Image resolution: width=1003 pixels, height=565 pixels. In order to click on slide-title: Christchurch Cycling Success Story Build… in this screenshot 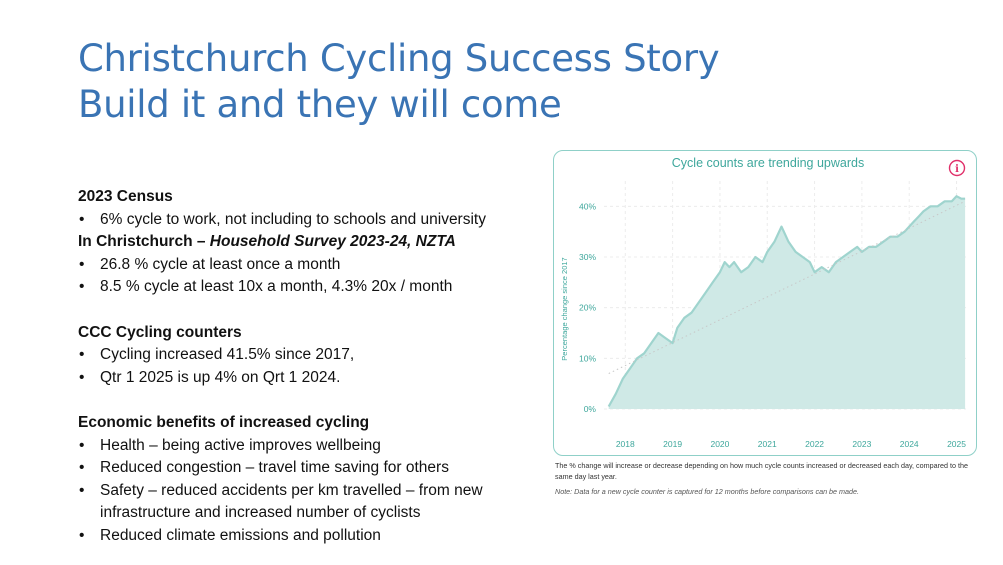, I will do `click(399, 82)`.